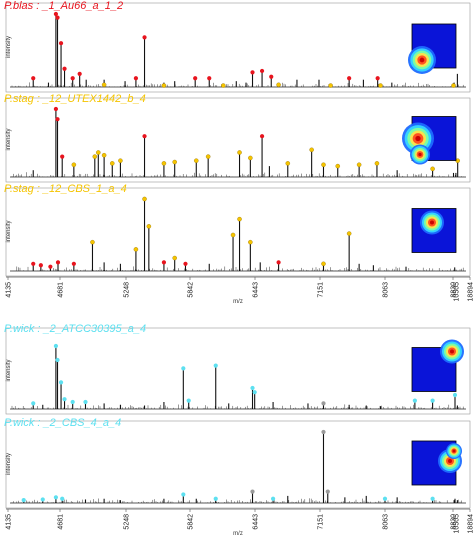 This screenshot has height=543, width=474. I want to click on x-tick-label: 7151, so click(321, 290).